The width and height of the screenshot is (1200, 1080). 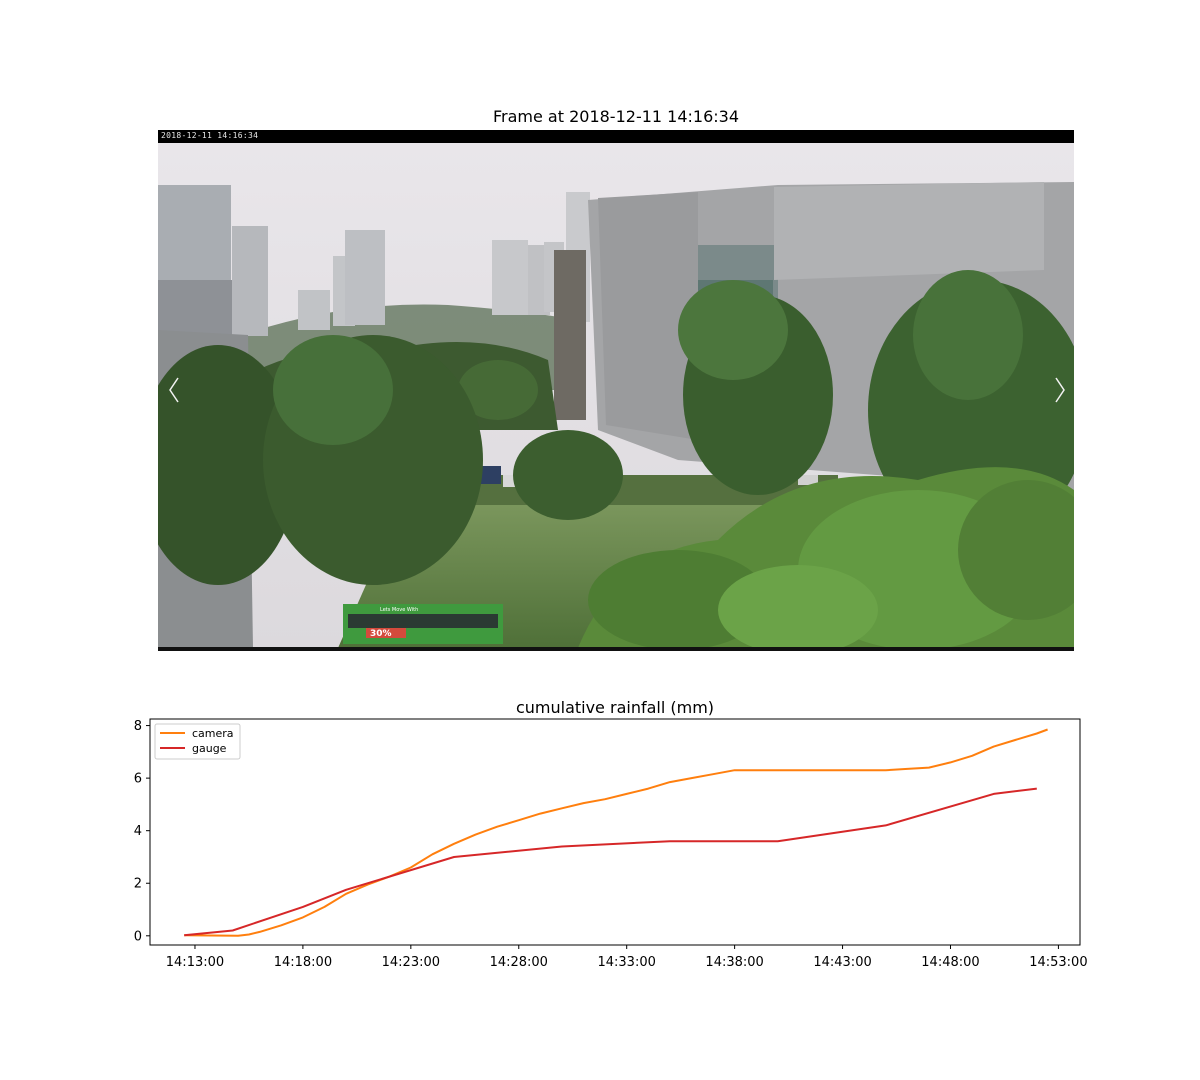 What do you see at coordinates (138, 726) in the screenshot?
I see `y-tick-label: 8` at bounding box center [138, 726].